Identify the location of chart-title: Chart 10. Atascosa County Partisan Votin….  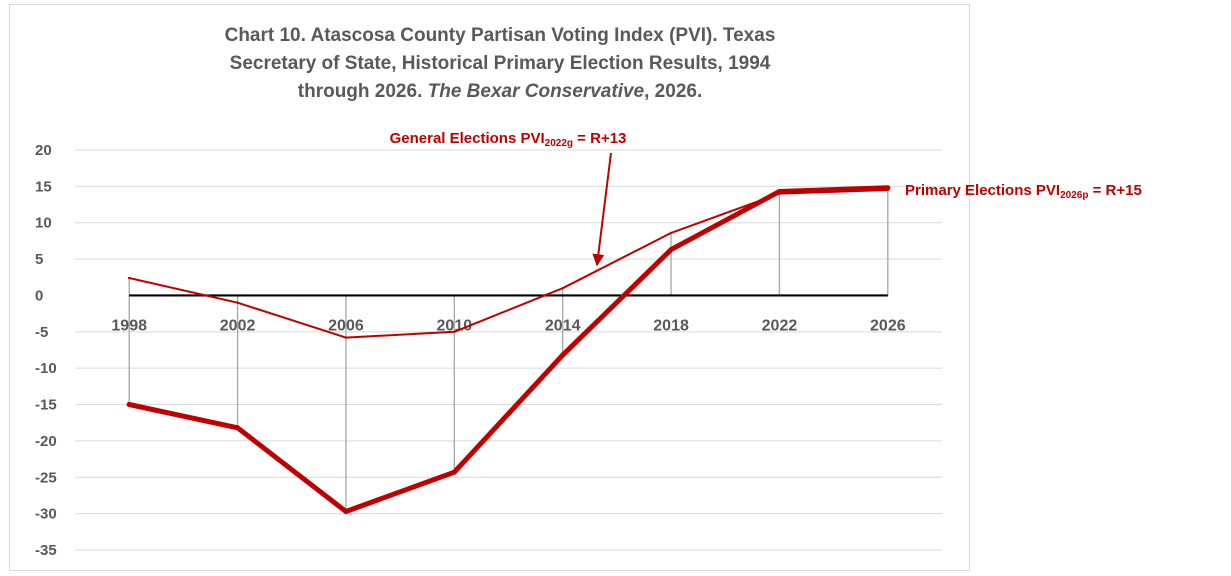
(500, 64).